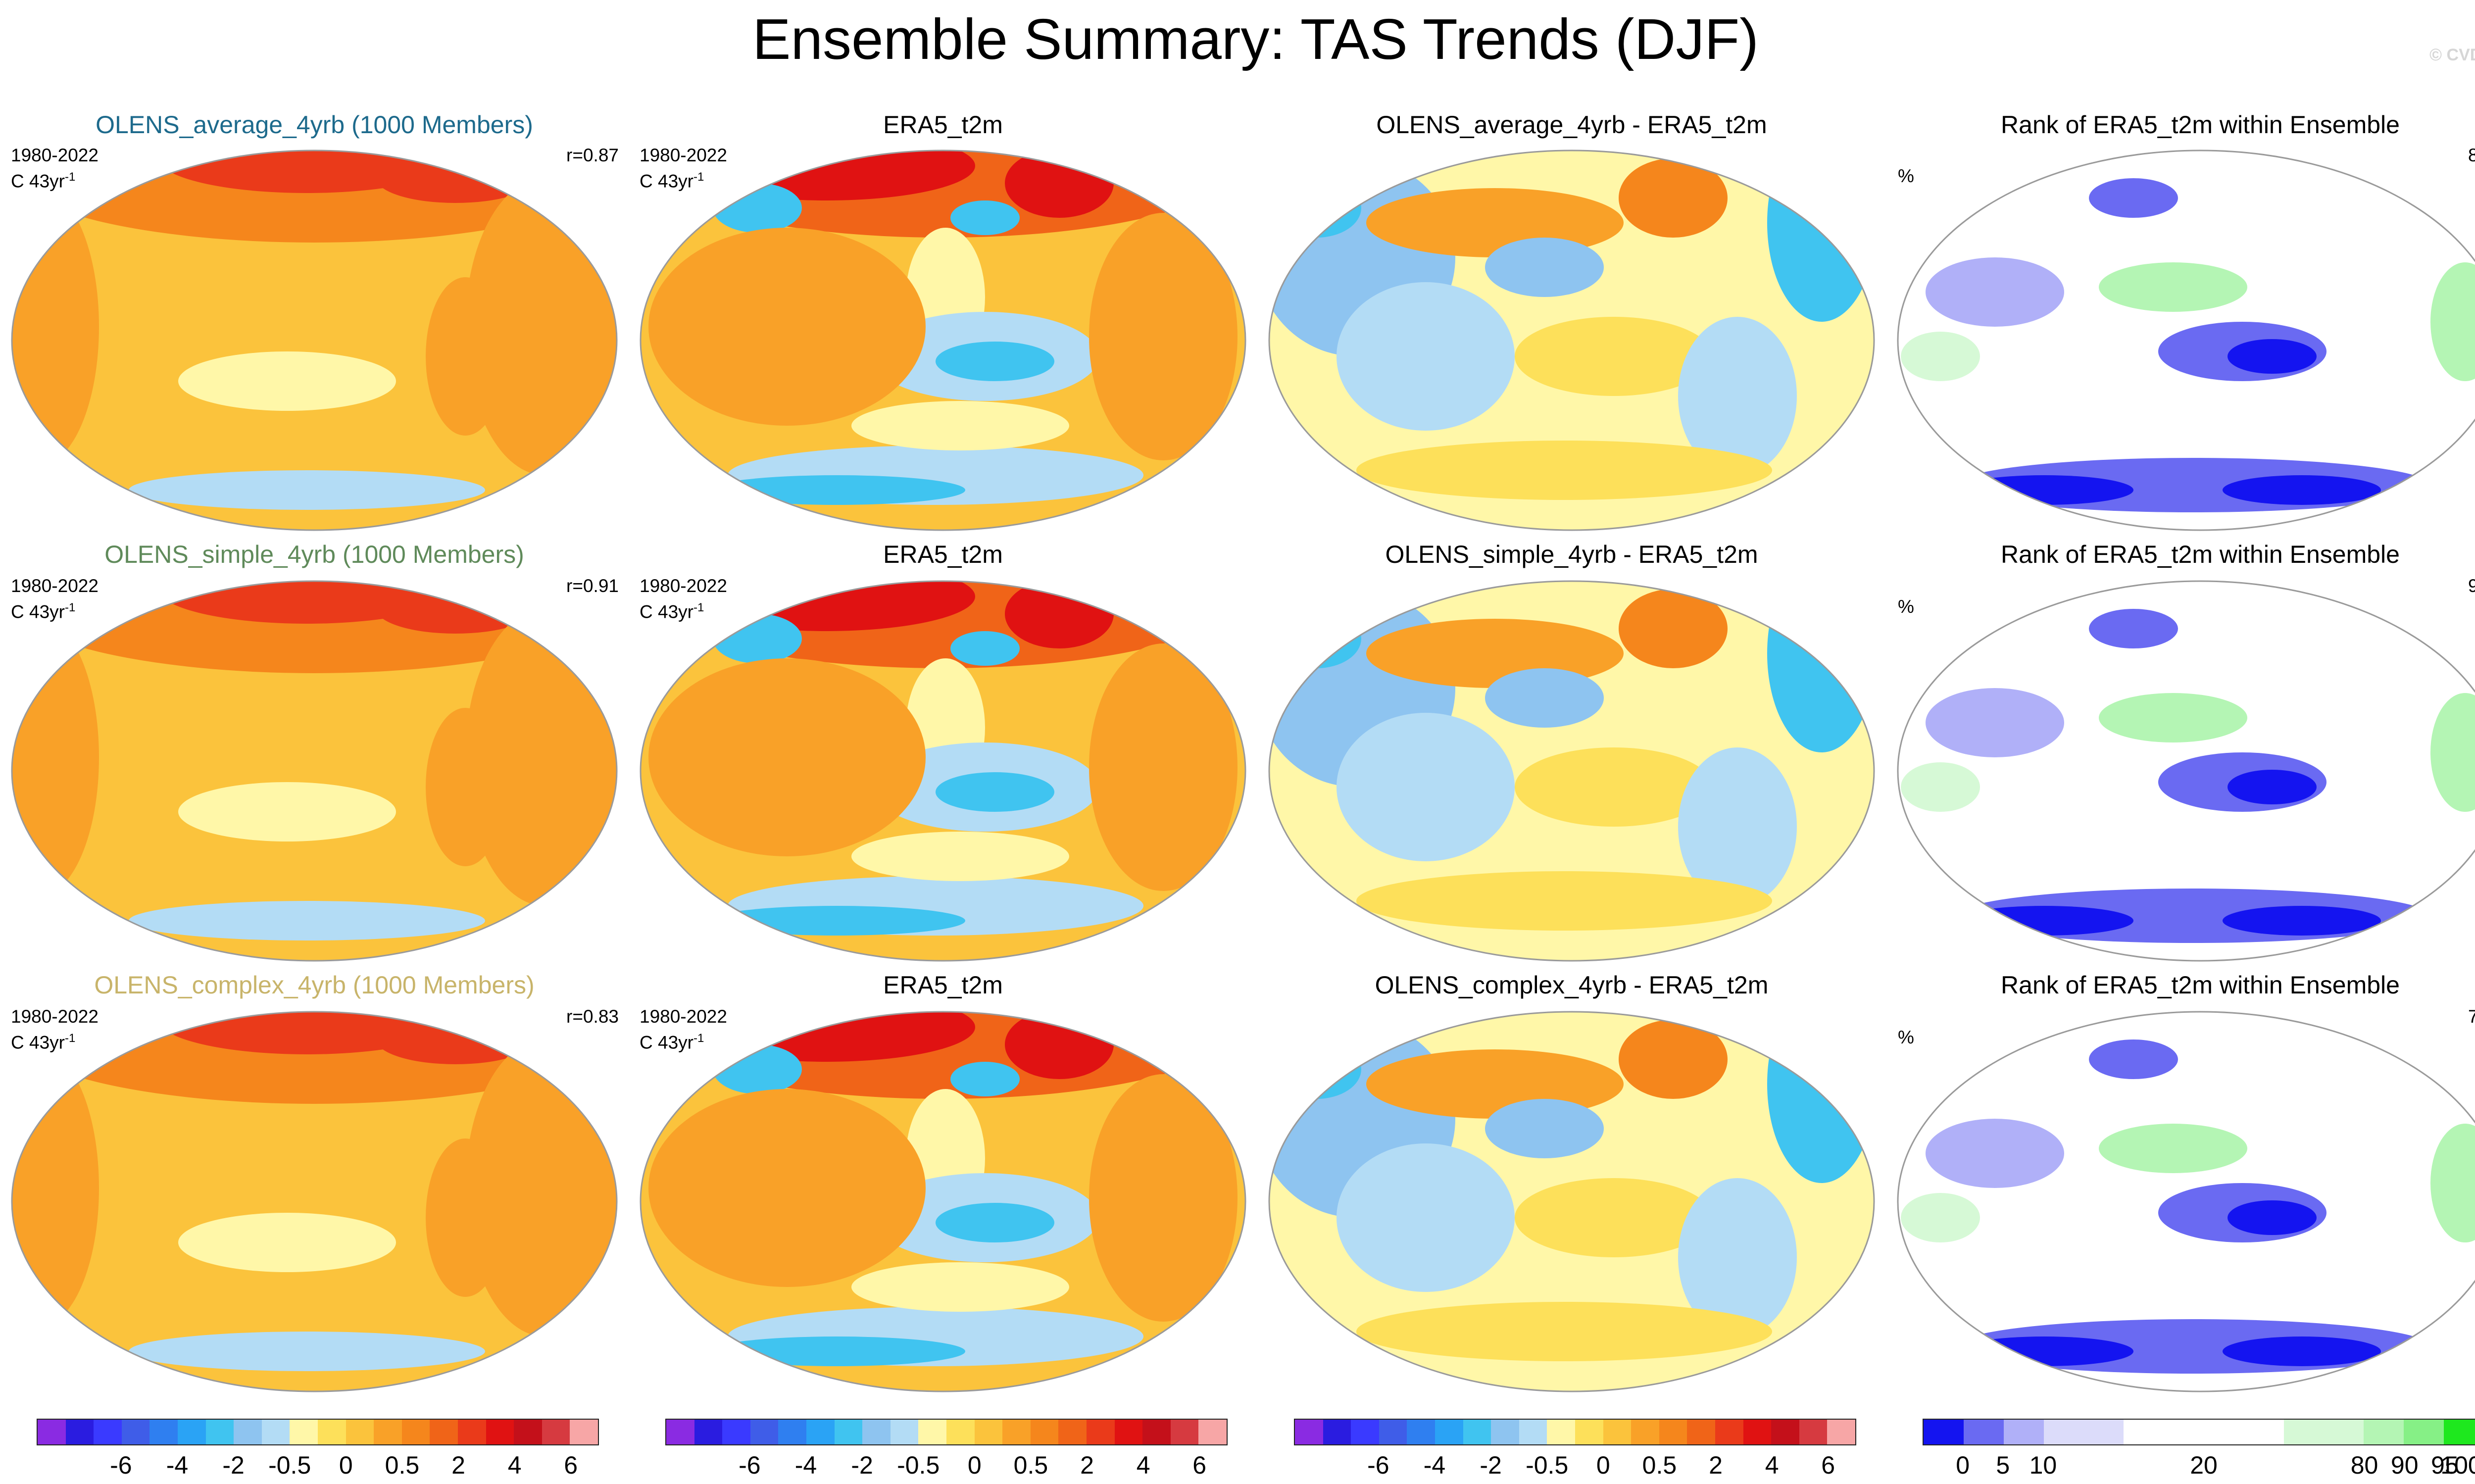 This screenshot has width=2475, height=1484. What do you see at coordinates (1572, 985) in the screenshot?
I see `panel-title: OLENS_complex_4yrb - ERA5_t2m` at bounding box center [1572, 985].